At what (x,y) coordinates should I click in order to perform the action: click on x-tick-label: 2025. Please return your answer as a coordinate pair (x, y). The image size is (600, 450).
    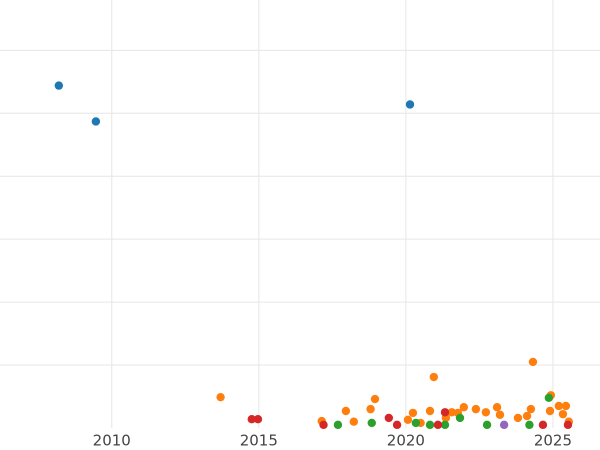
    Looking at the image, I should click on (553, 441).